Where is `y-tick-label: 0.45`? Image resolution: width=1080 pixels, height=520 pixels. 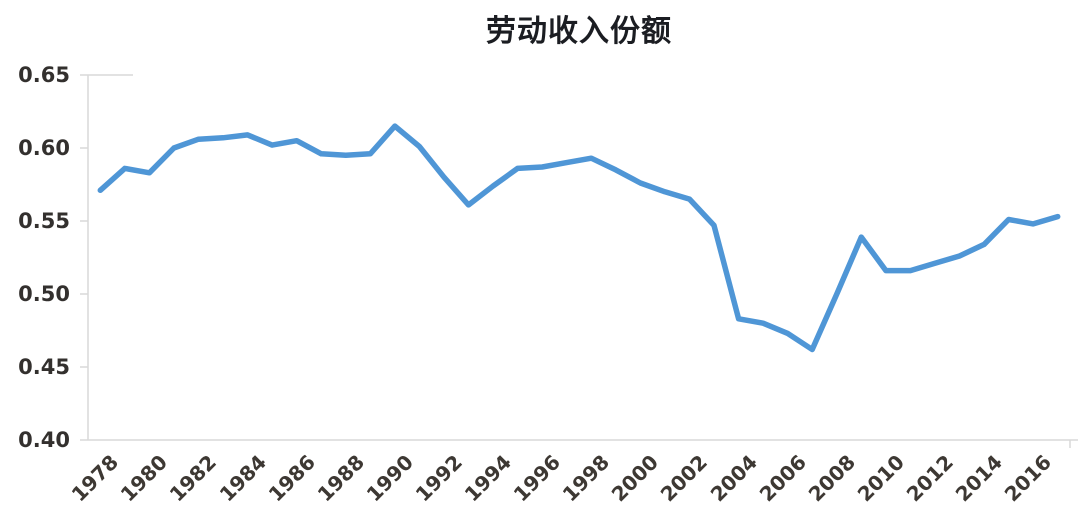 y-tick-label: 0.45 is located at coordinates (44, 367).